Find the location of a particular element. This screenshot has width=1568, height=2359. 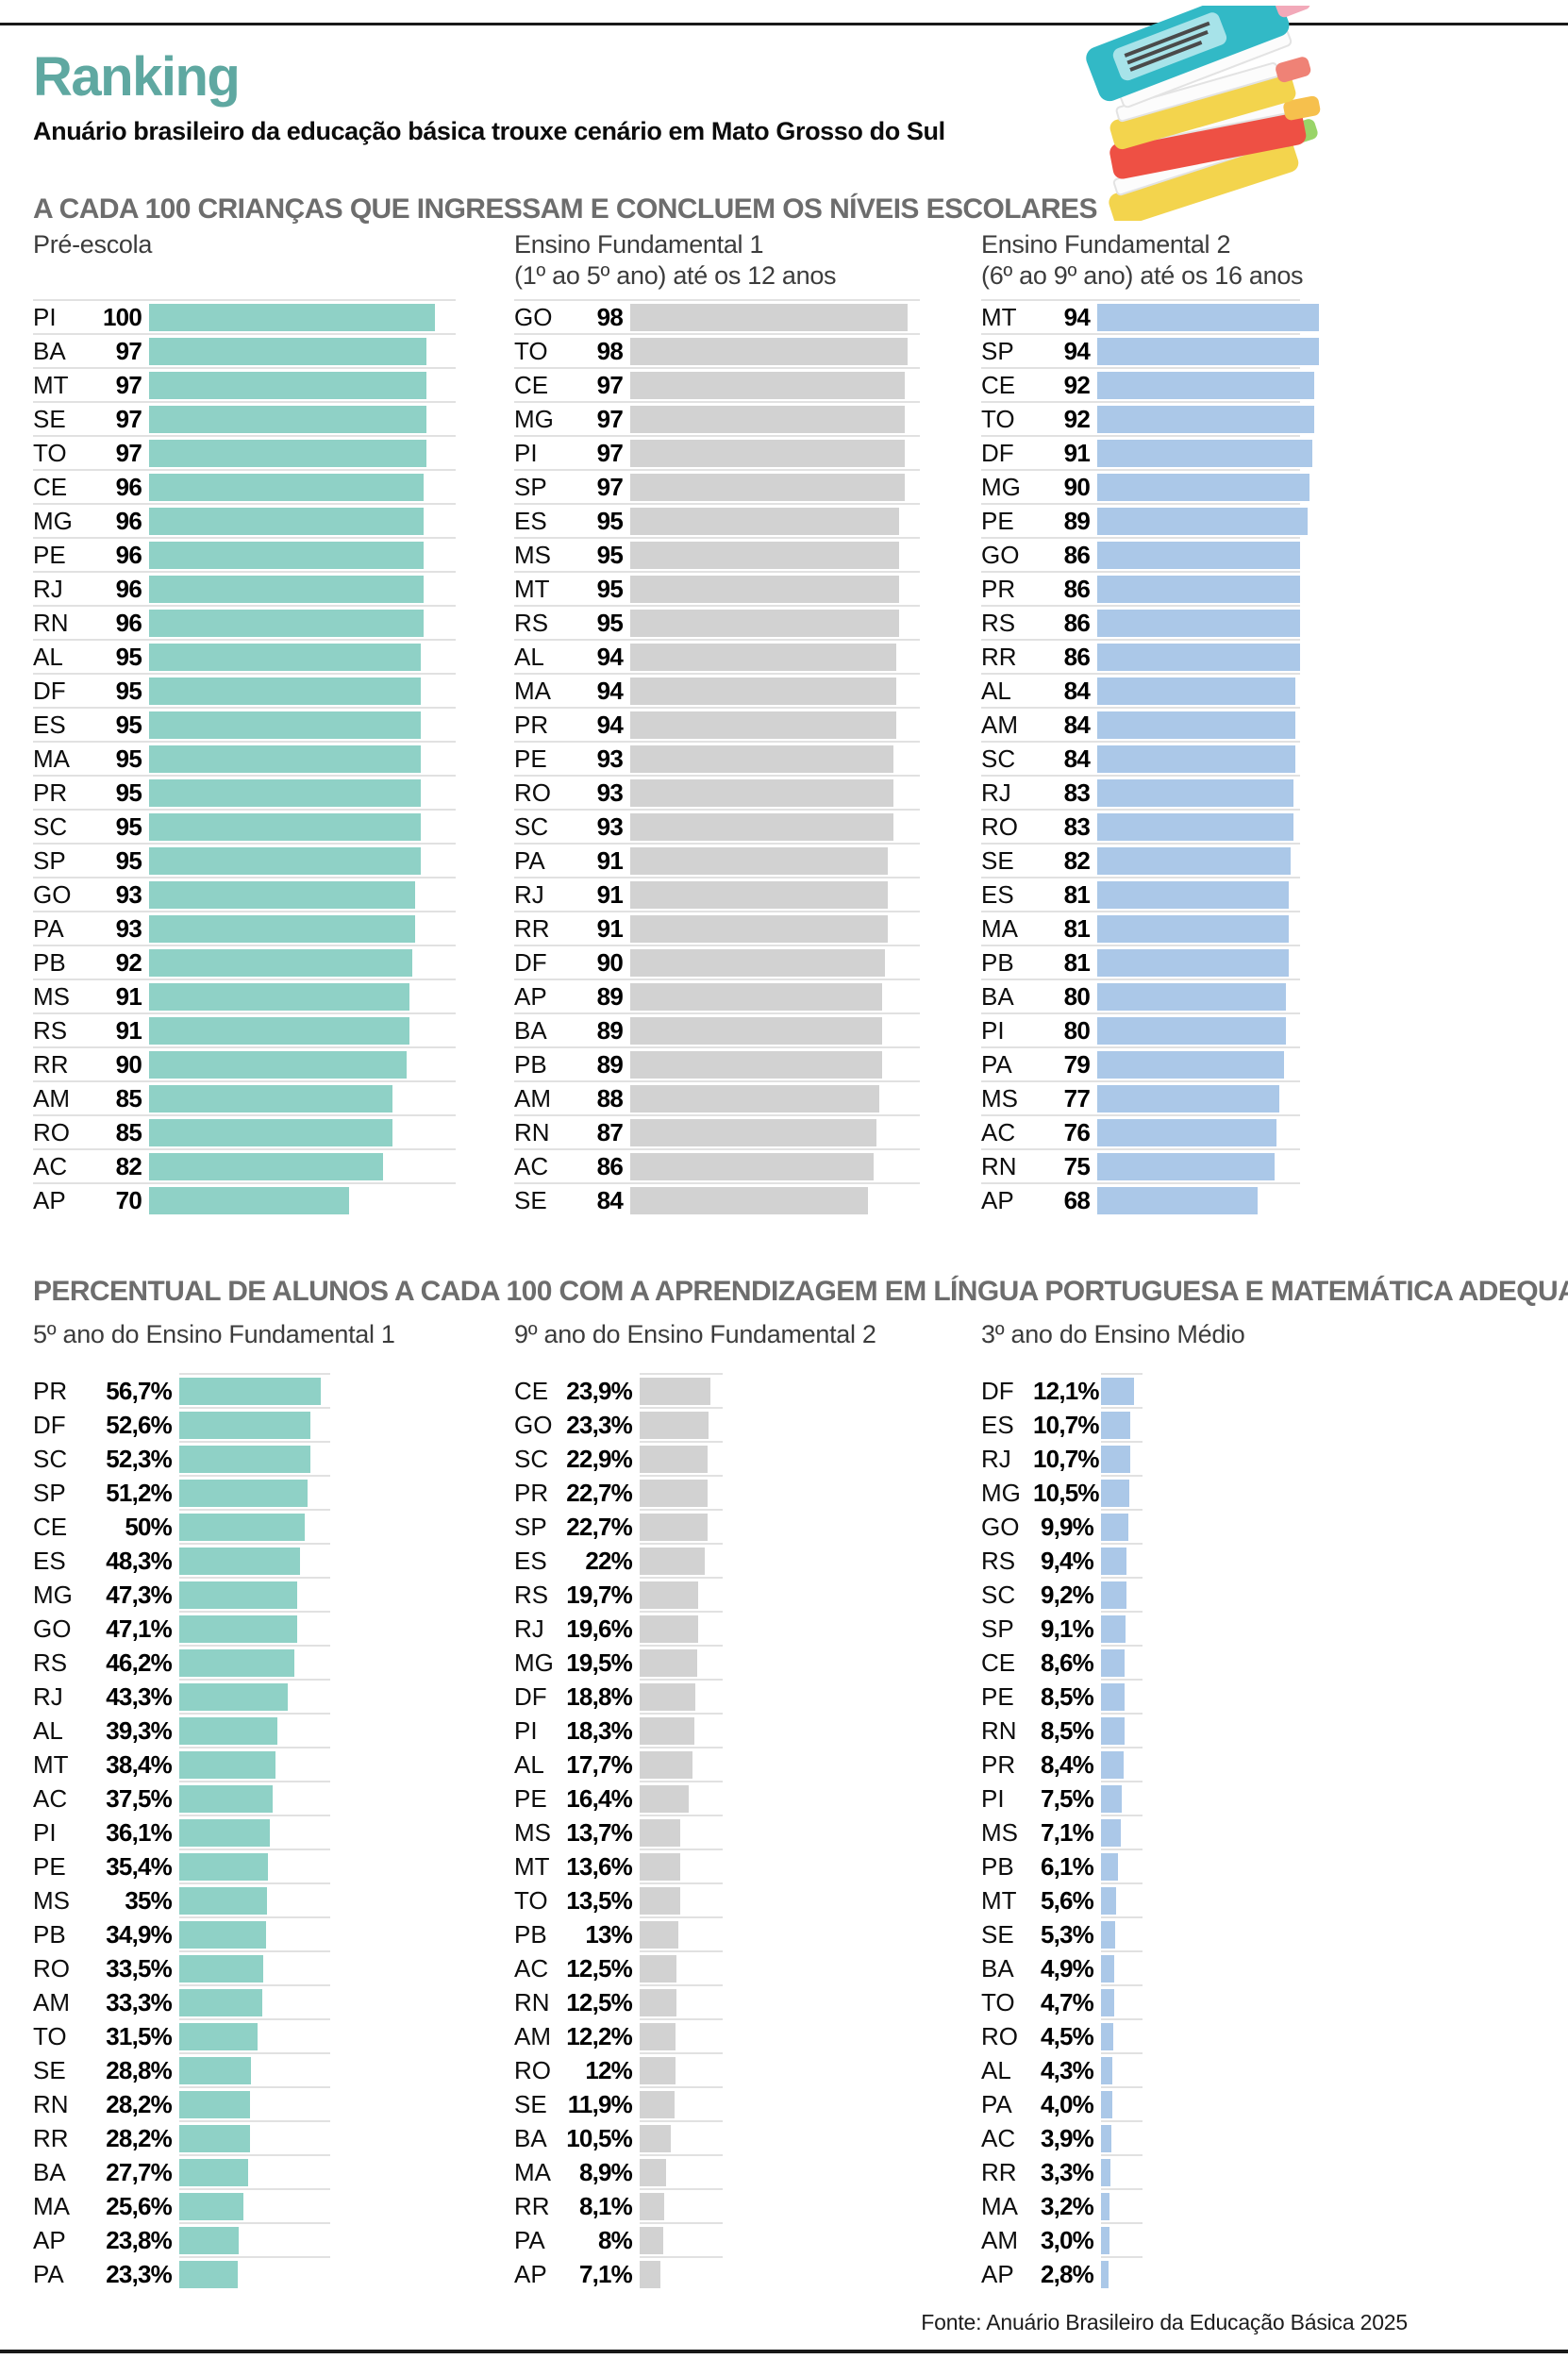

rank-row: PA 79 is located at coordinates (1217, 1064).